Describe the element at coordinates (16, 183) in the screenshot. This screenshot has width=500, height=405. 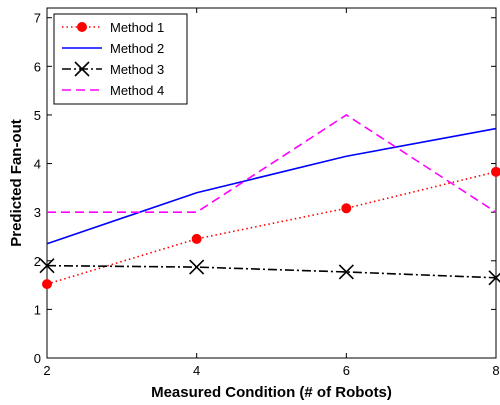
I see `y-axis-title: Predicted Fan-out` at that location.